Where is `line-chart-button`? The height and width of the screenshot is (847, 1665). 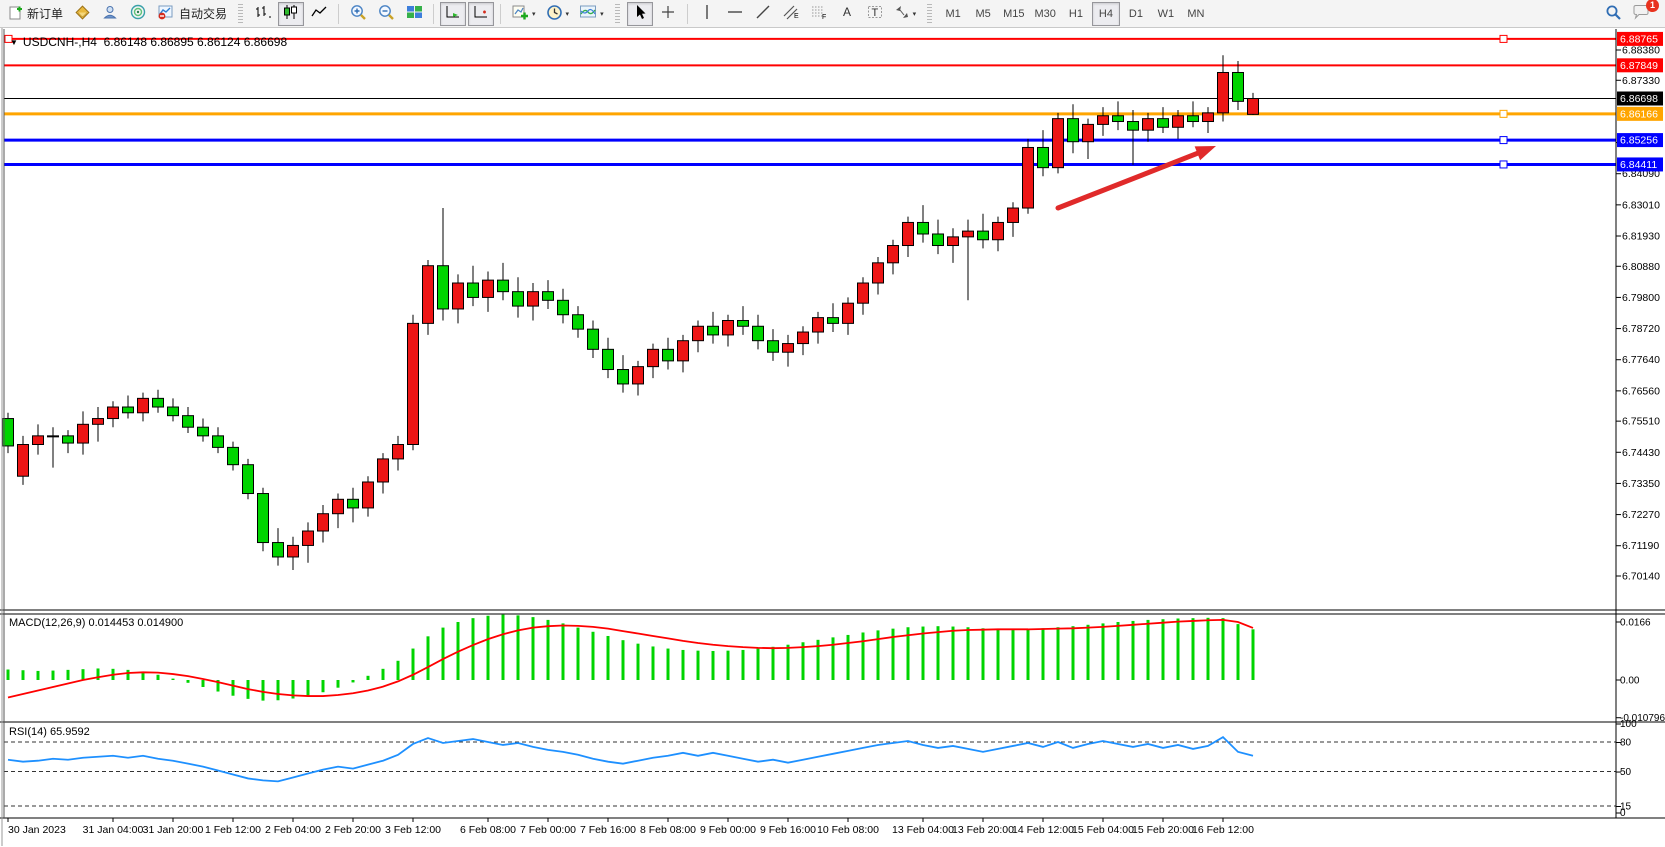 line-chart-button is located at coordinates (319, 14).